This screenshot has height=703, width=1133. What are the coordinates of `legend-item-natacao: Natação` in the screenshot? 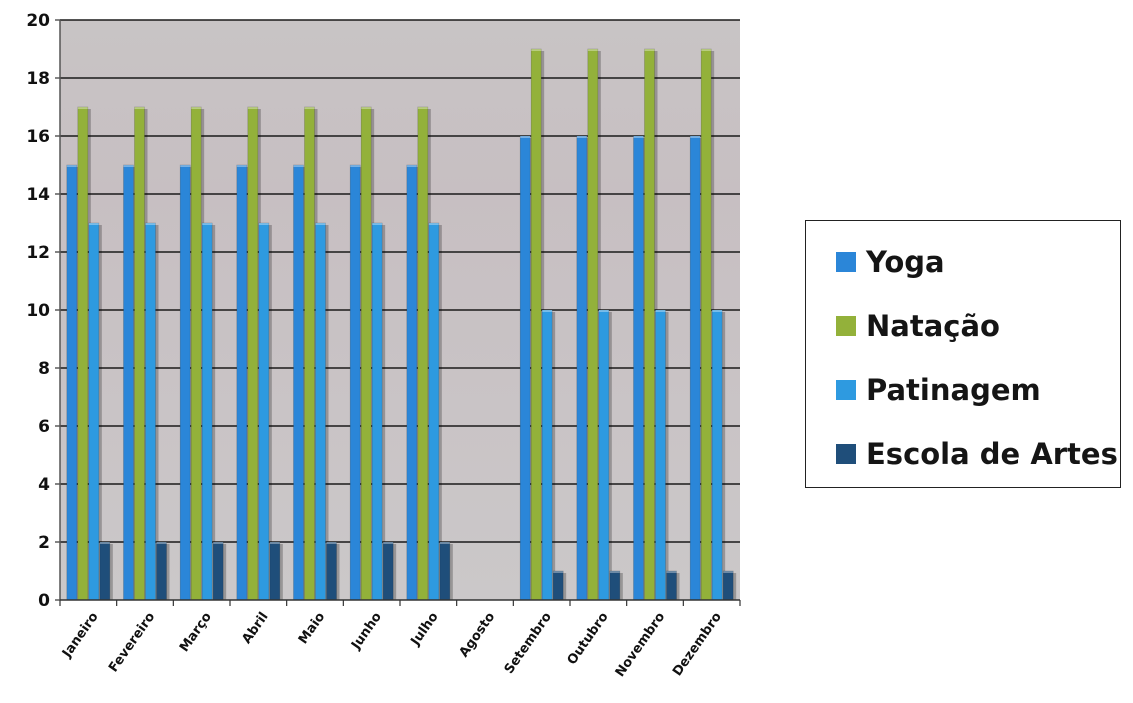 It's located at (918, 326).